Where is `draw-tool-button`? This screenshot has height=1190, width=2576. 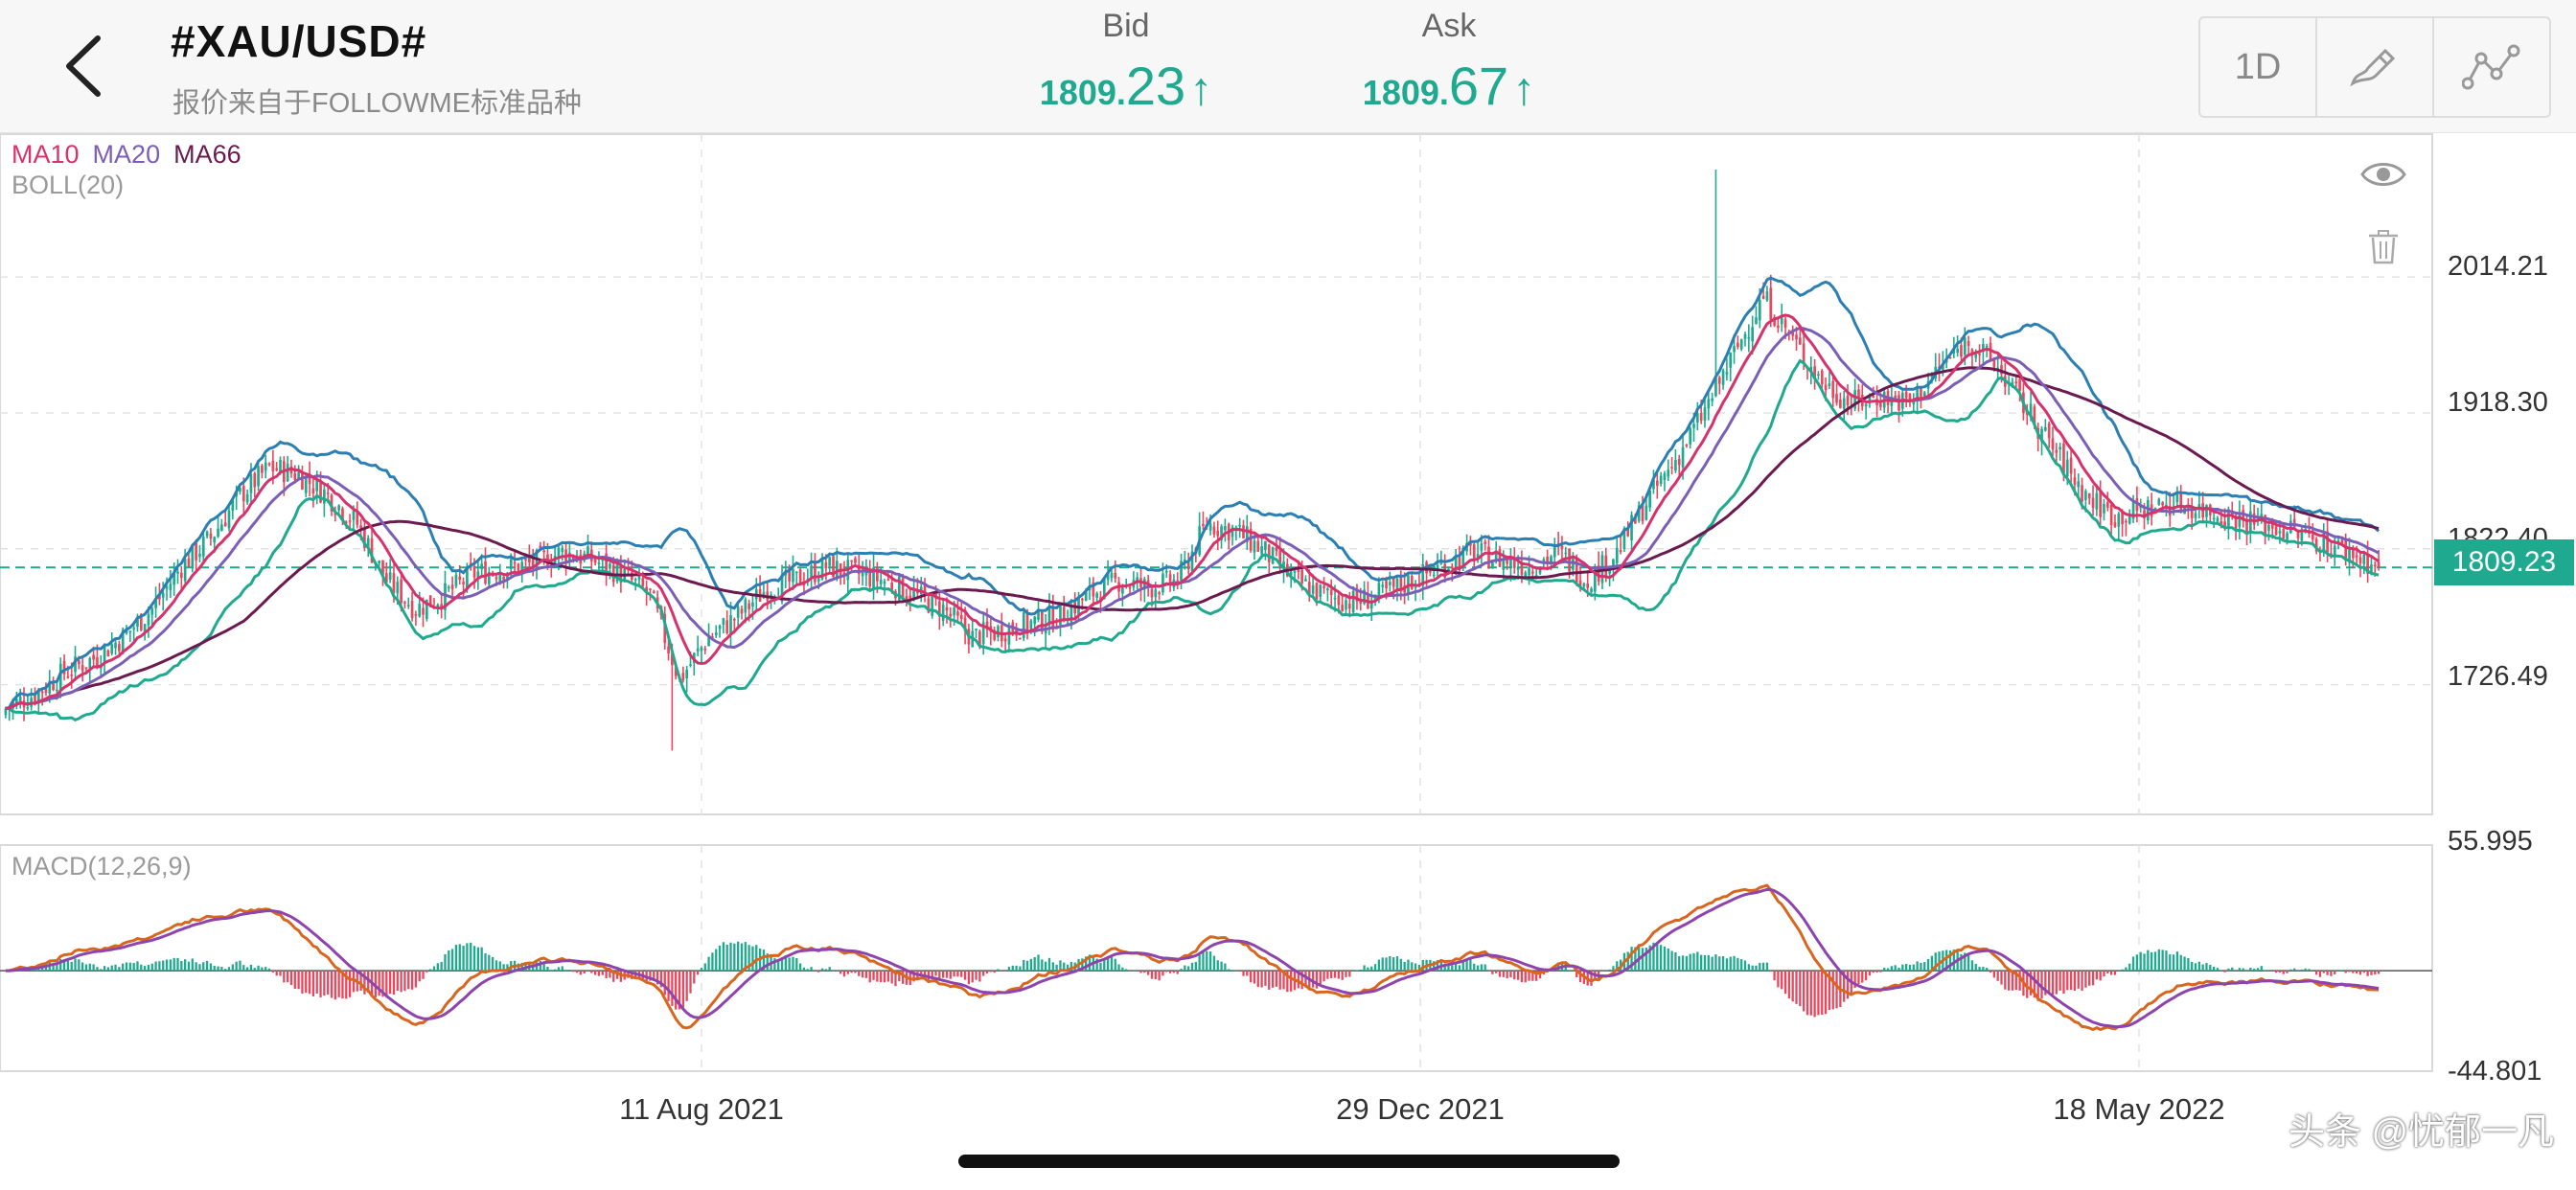
draw-tool-button is located at coordinates (2375, 67).